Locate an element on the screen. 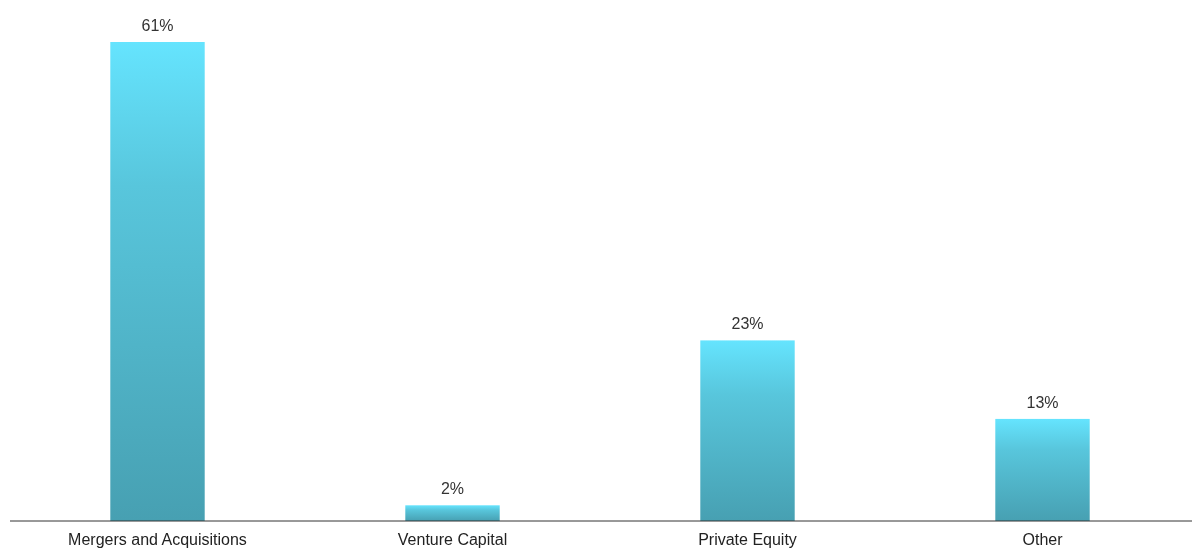 This screenshot has height=548, width=1192. x-tick-label: Mergers and Acquisitions is located at coordinates (157, 539).